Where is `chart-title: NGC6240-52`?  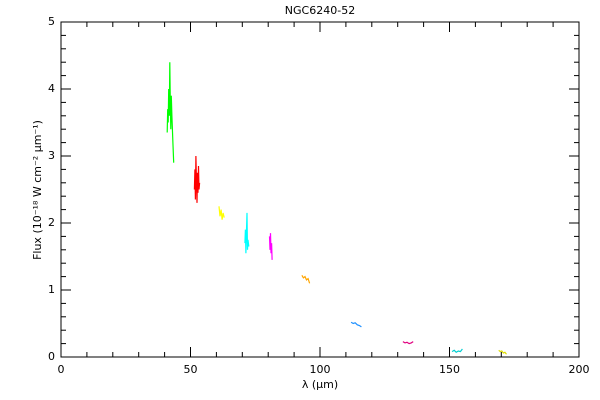 chart-title: NGC6240-52 is located at coordinates (320, 10).